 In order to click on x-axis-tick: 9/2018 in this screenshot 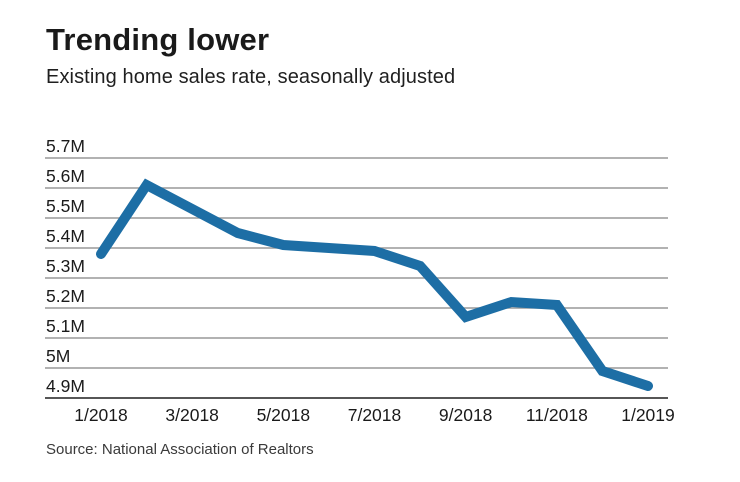, I will do `click(466, 415)`.